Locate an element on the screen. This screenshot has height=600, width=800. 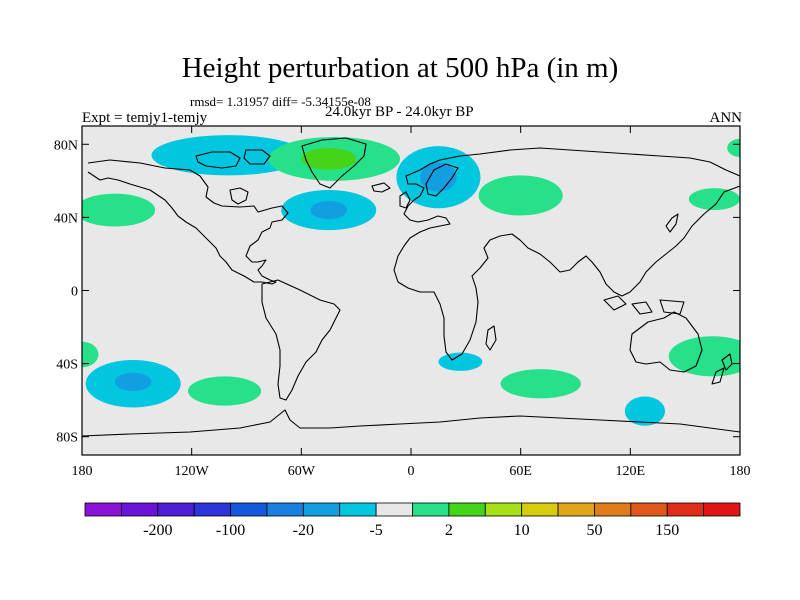
colorbar-label: -20 is located at coordinates (303, 530).